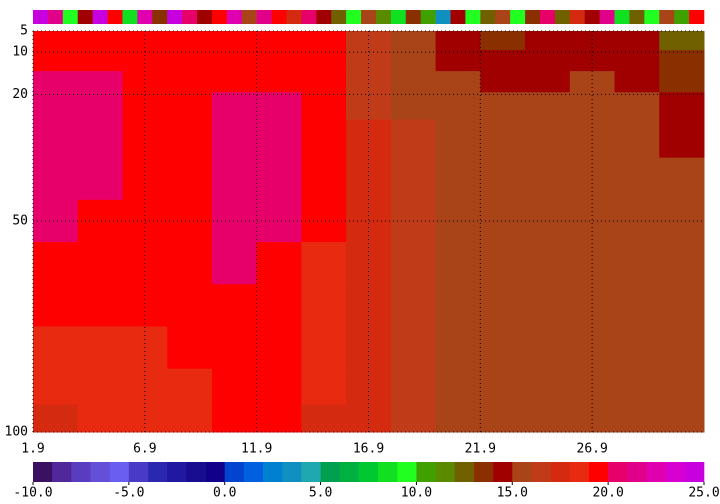 Image resolution: width=720 pixels, height=504 pixels. I want to click on colorbar-tick-label: 0.0, so click(224, 493).